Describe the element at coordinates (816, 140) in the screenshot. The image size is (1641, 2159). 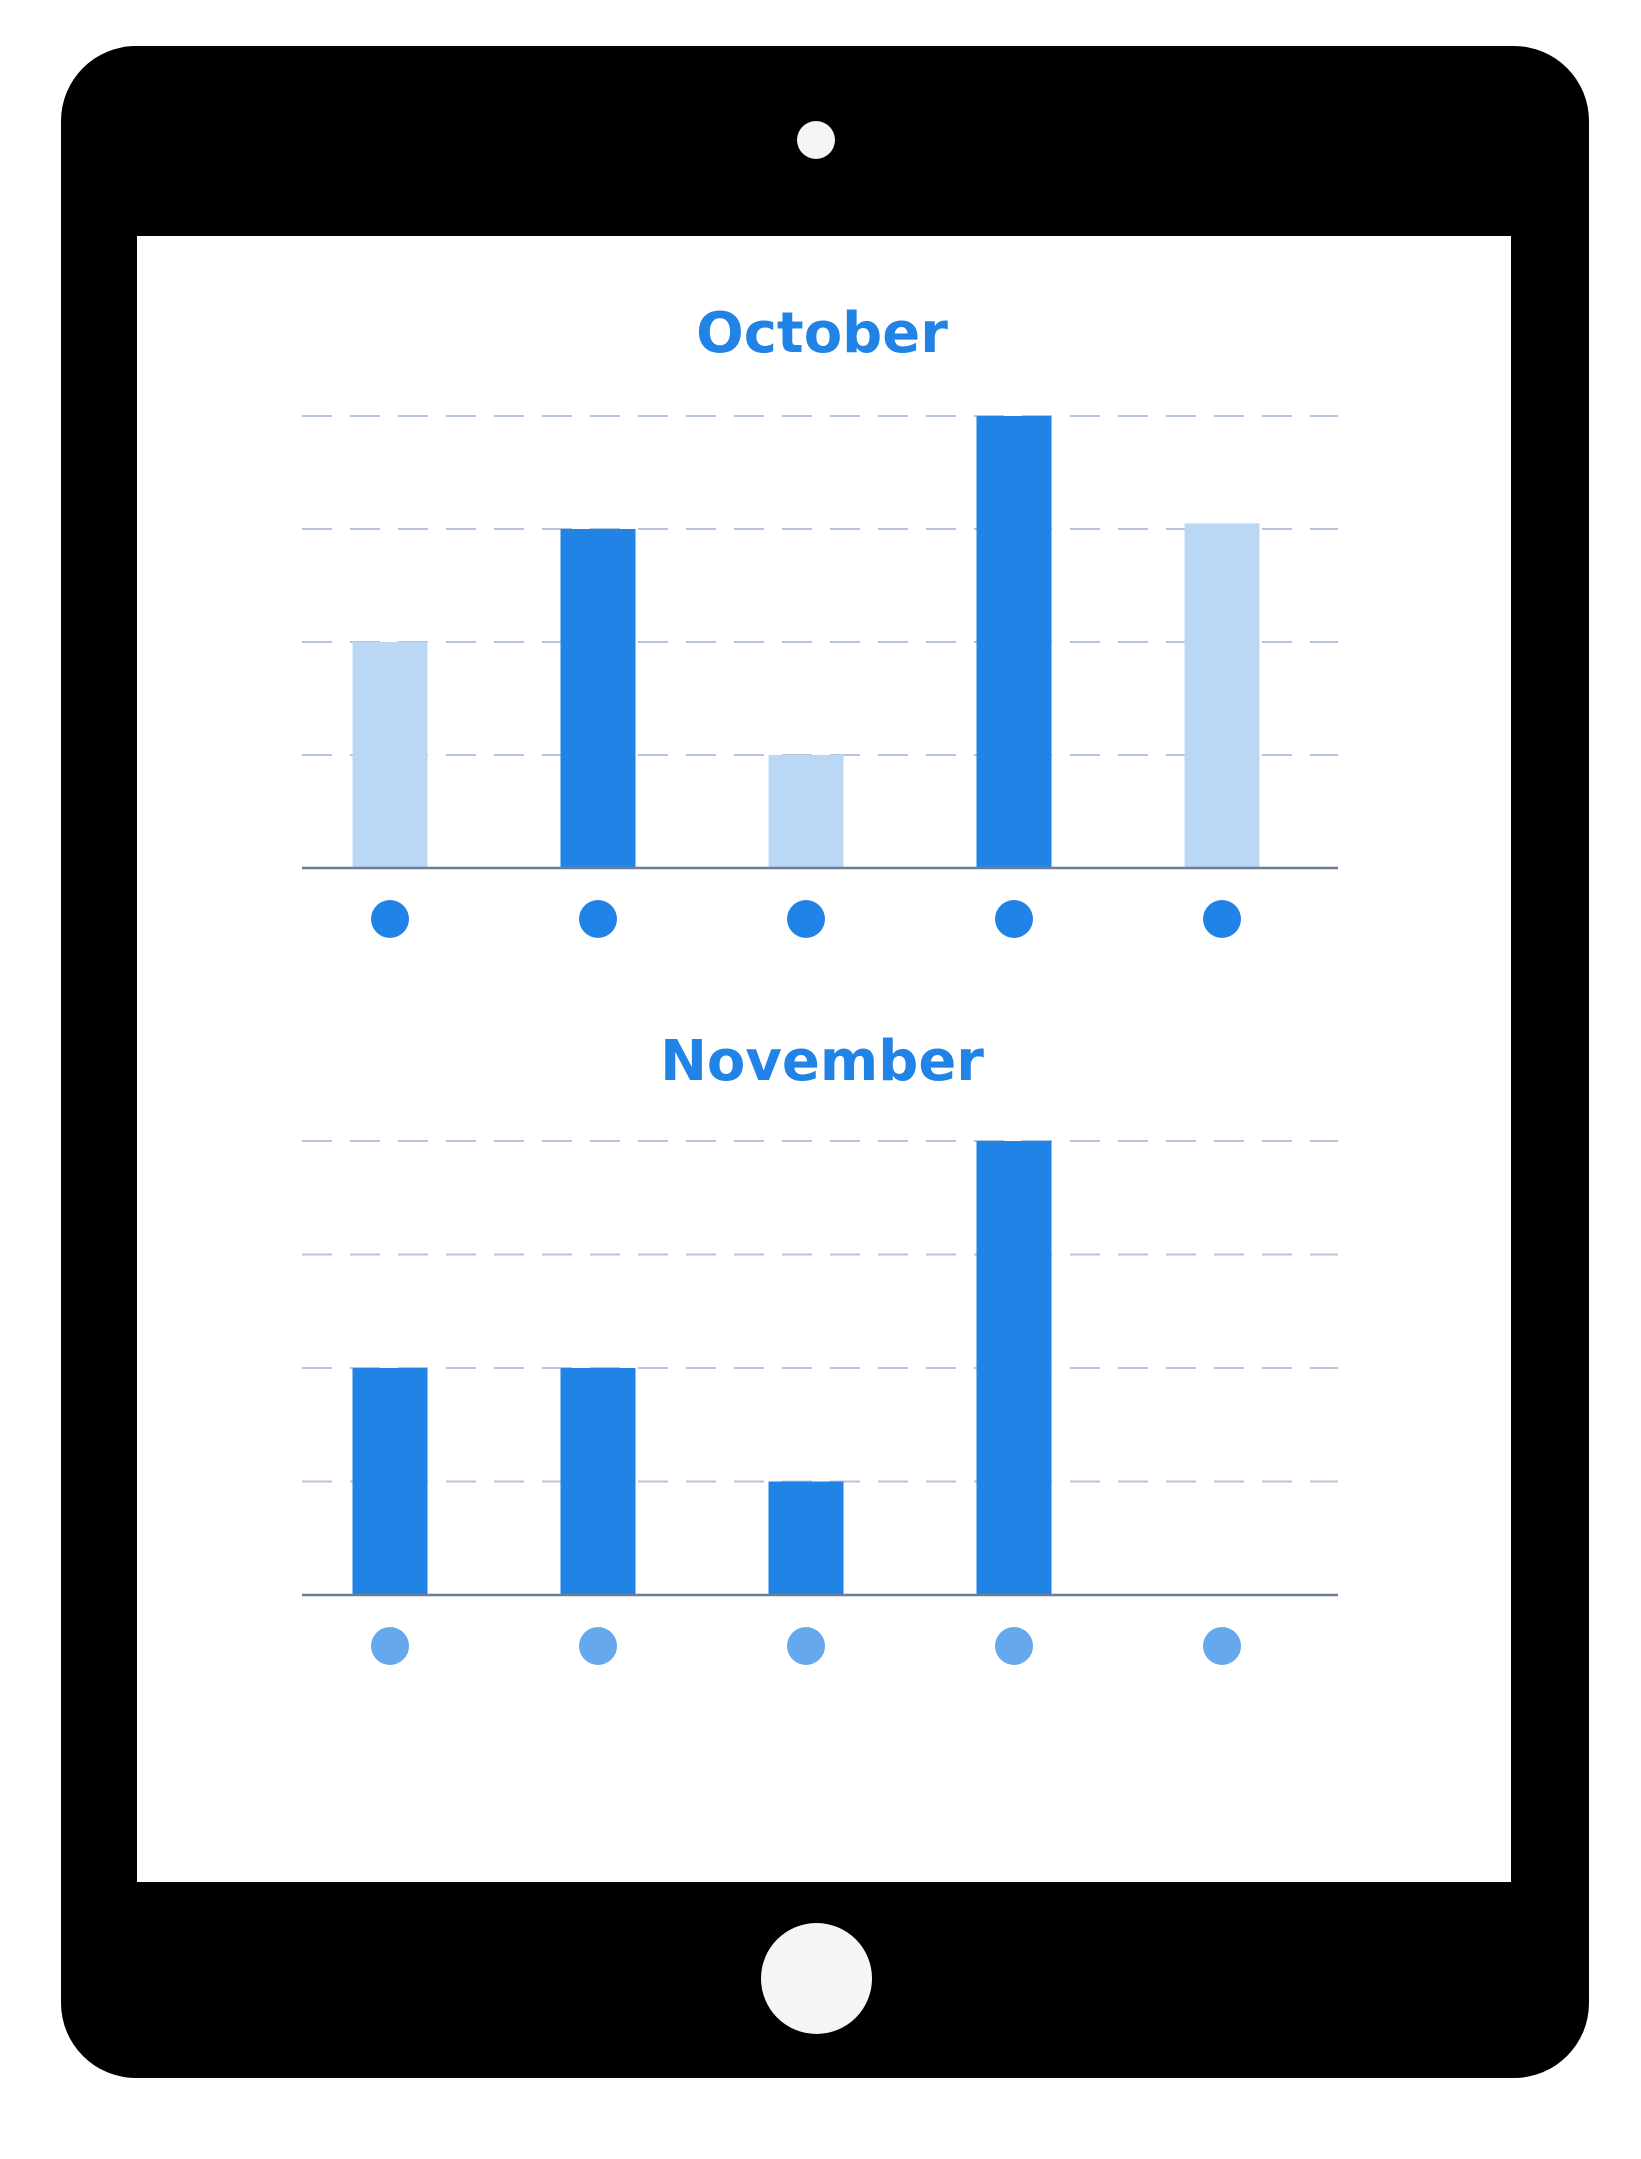
I see `camera-icon` at that location.